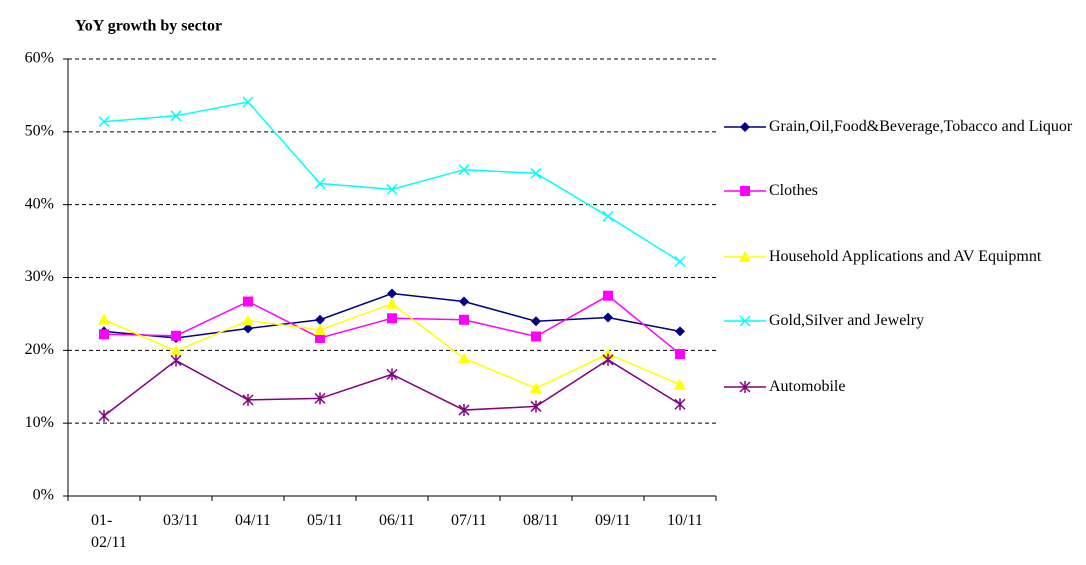 This screenshot has height=565, width=1086. What do you see at coordinates (148, 26) in the screenshot?
I see `chart-title: YoY growth by sector` at bounding box center [148, 26].